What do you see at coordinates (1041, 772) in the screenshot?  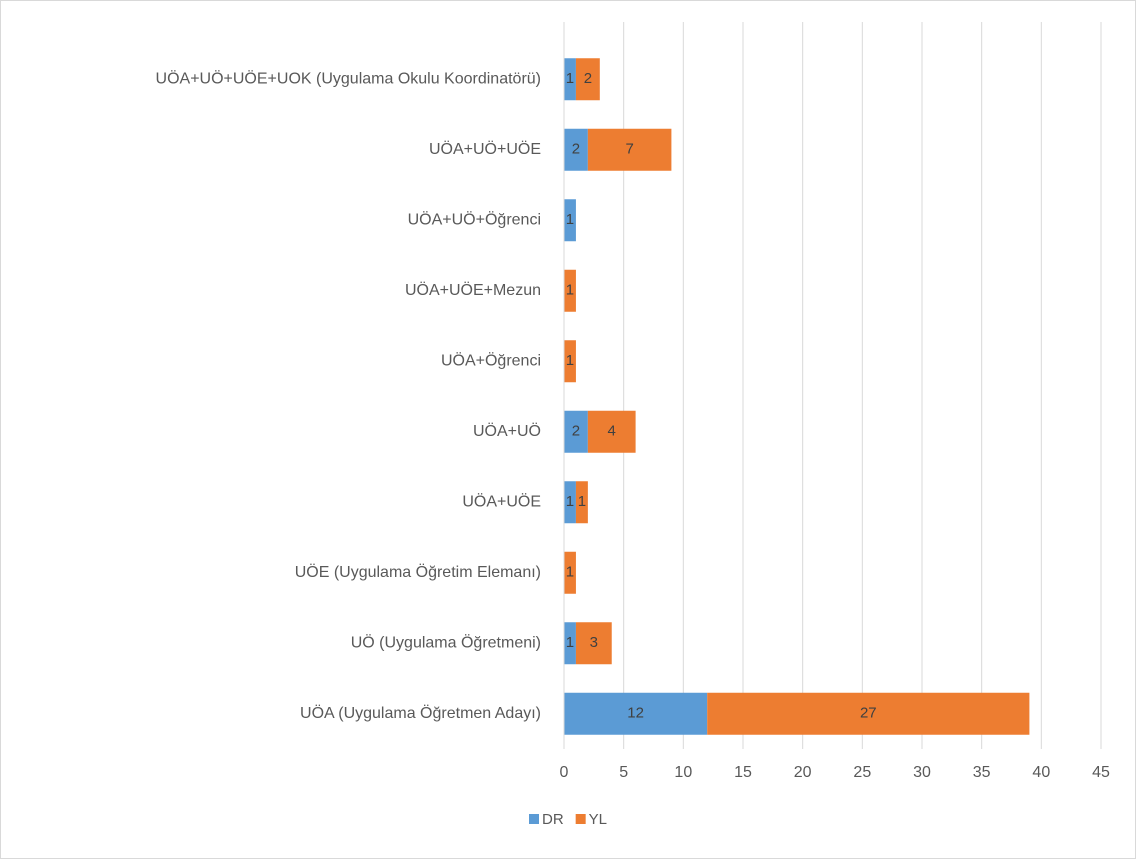 I see `x-tick-label: 40` at bounding box center [1041, 772].